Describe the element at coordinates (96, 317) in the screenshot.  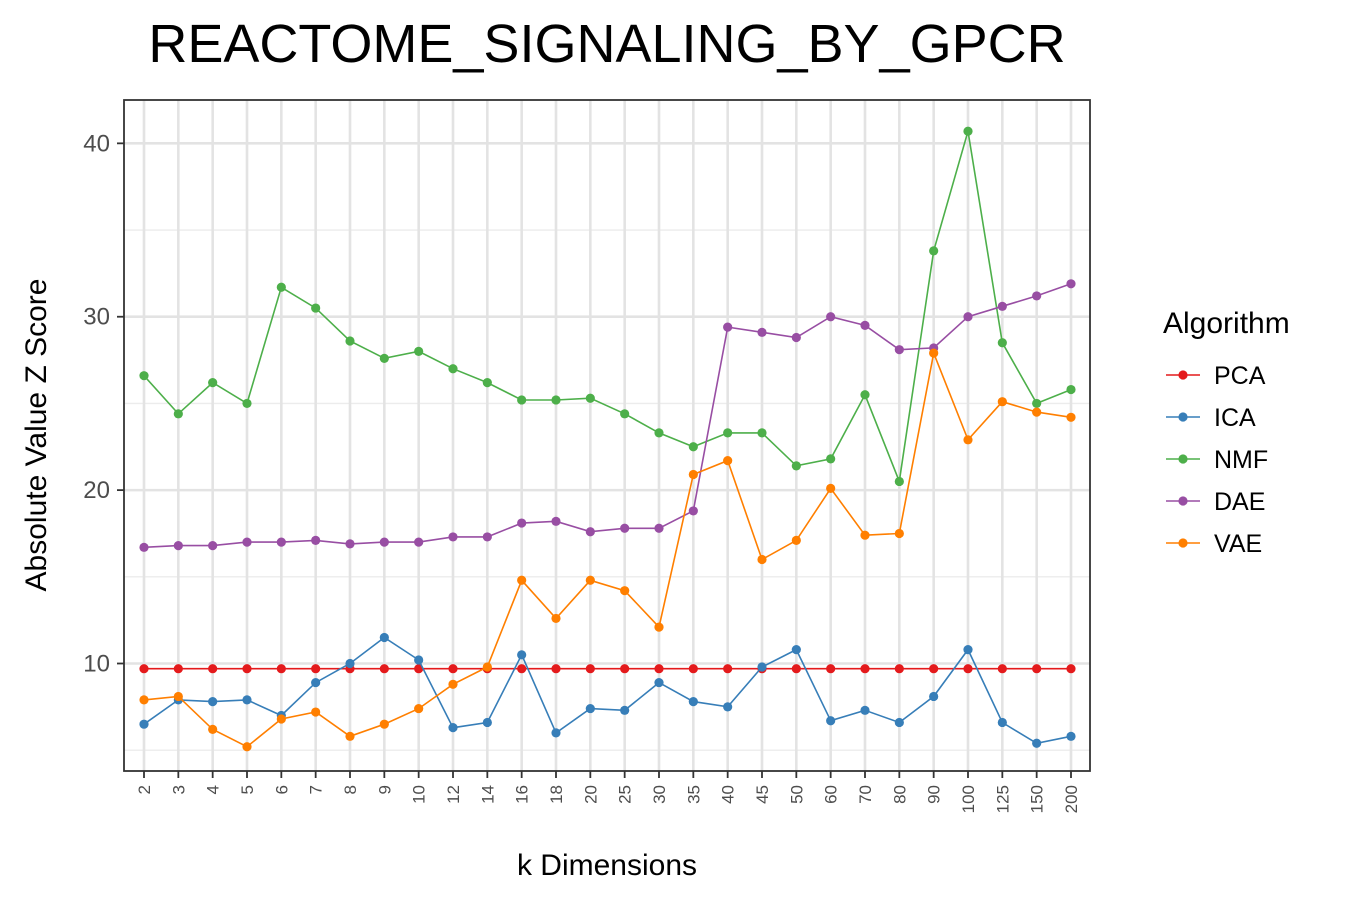
I see `y-tick-label: 30` at that location.